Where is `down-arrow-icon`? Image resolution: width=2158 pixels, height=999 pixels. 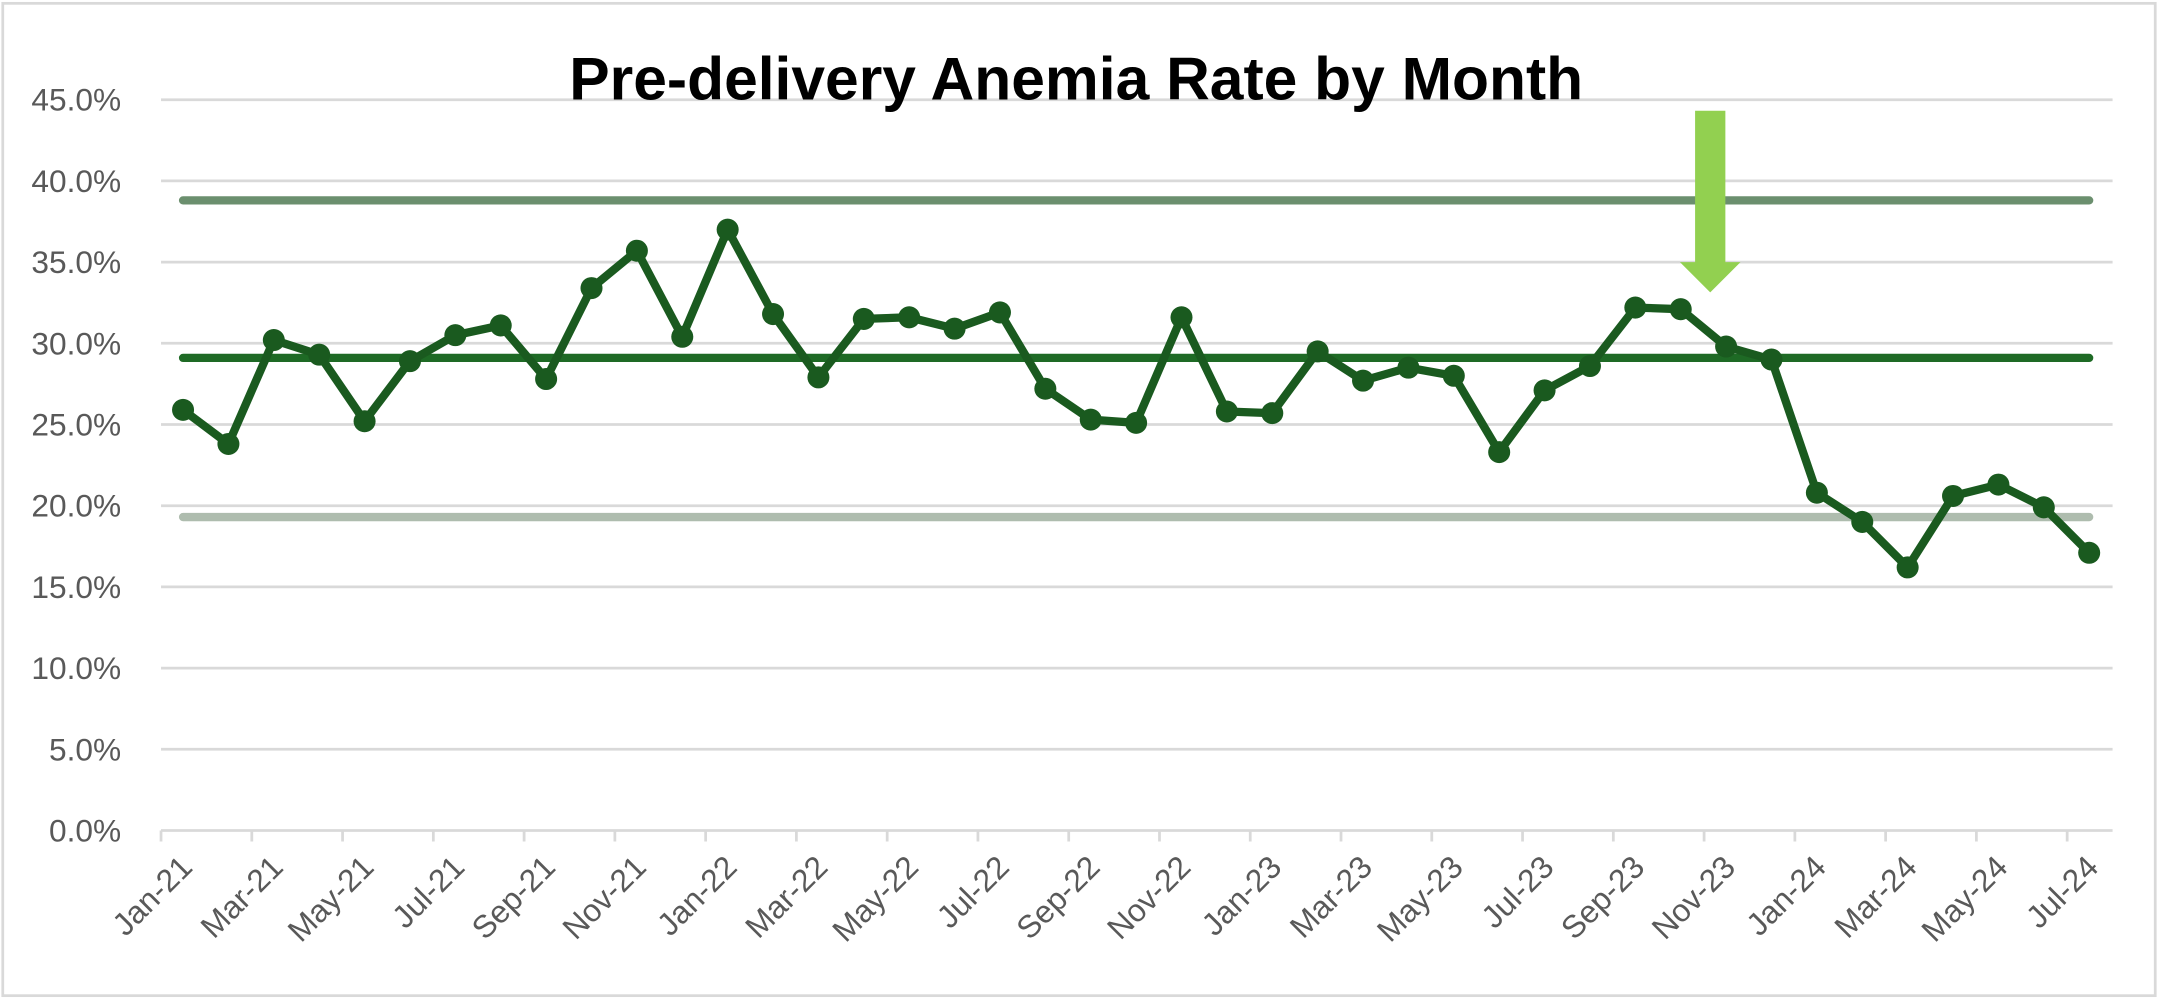
down-arrow-icon is located at coordinates (1710, 201).